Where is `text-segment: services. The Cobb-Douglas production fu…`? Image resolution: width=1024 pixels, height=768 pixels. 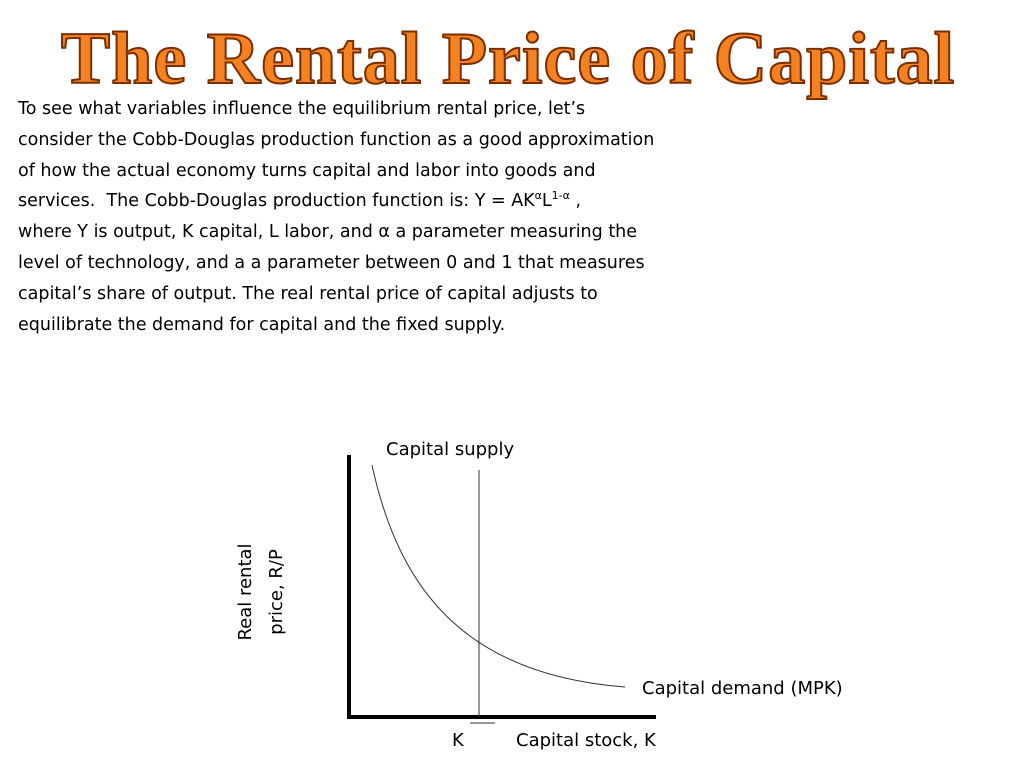 text-segment: services. The Cobb-Douglas production fu… is located at coordinates (276, 201).